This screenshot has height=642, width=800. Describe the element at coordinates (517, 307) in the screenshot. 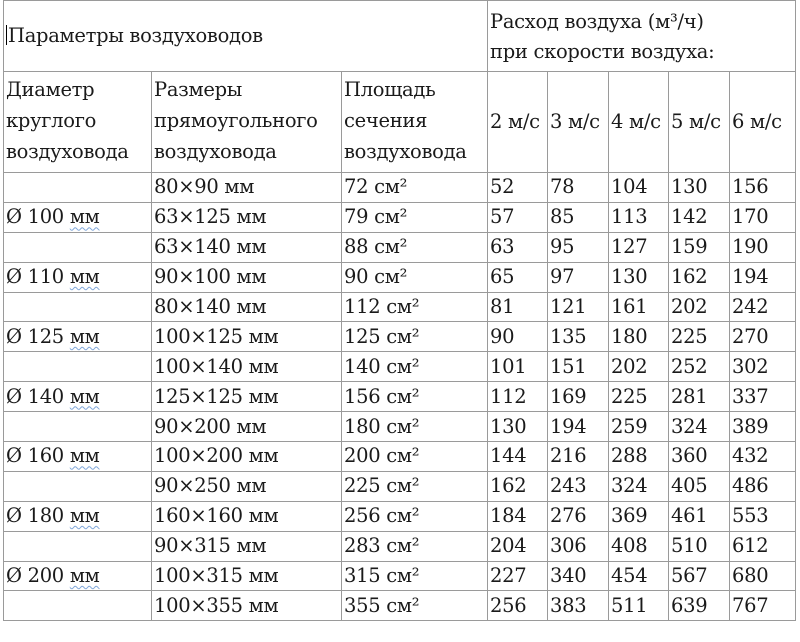

I see `cell-flow-speed-2: 81` at that location.